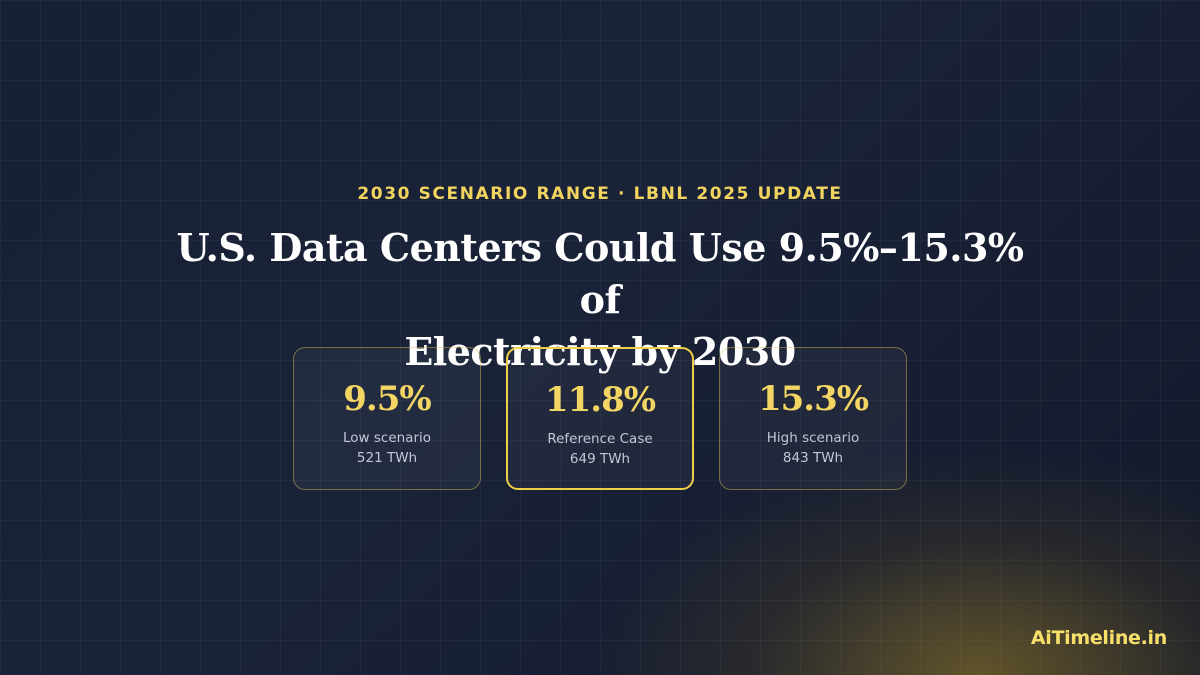  Describe the element at coordinates (387, 399) in the screenshot. I see `scenario-value: 9.5%` at that location.